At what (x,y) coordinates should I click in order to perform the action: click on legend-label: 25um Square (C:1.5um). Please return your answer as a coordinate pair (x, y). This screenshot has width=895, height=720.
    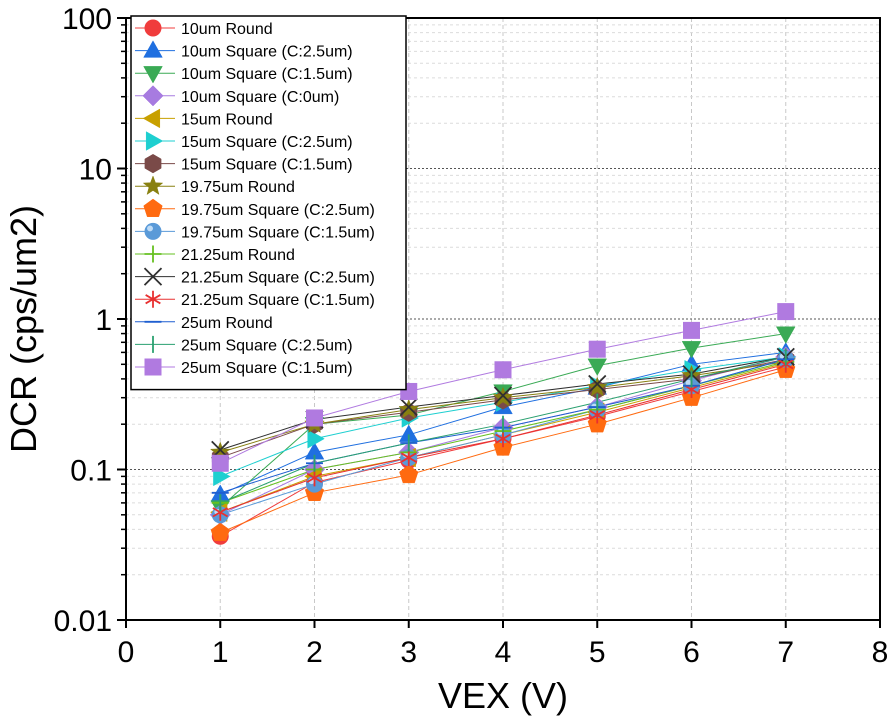
    Looking at the image, I should click on (267, 368).